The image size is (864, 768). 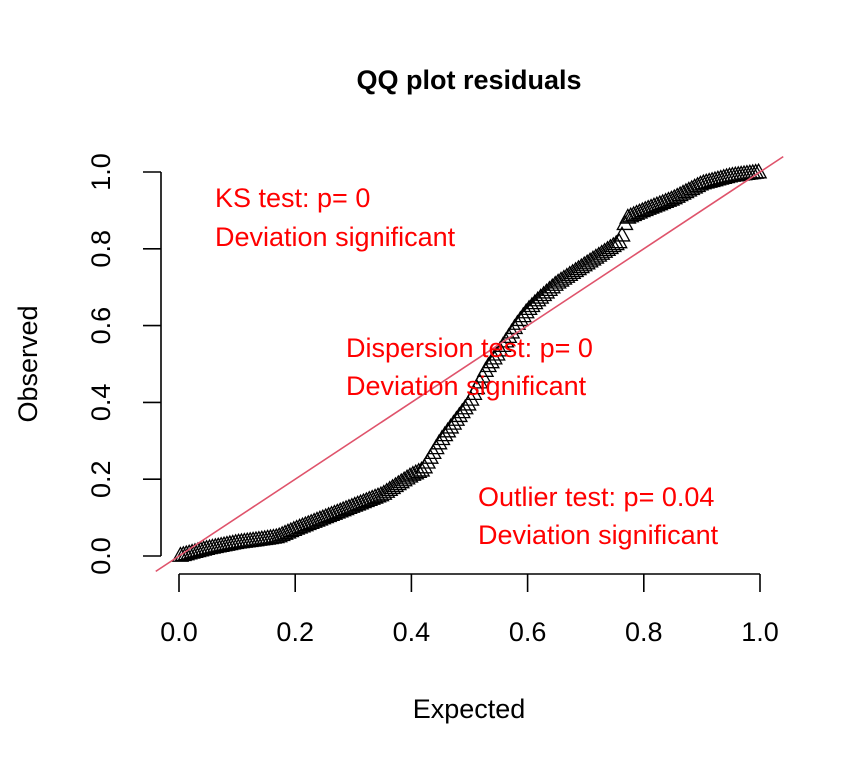 What do you see at coordinates (335, 237) in the screenshot?
I see `ks-test-result: Deviation significant` at bounding box center [335, 237].